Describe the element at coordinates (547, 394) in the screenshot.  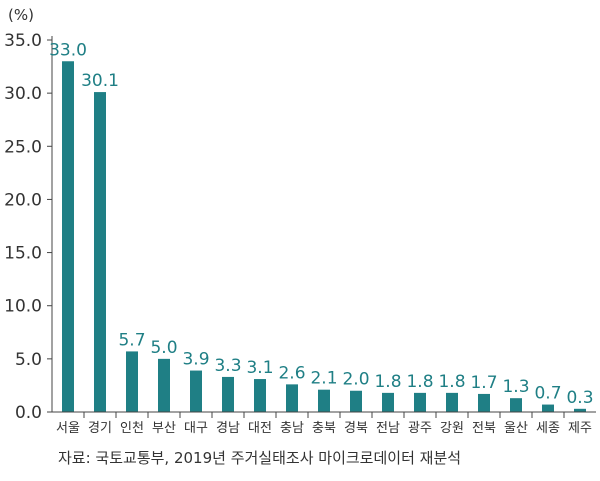
I see `bar-value-label: 0.7` at that location.